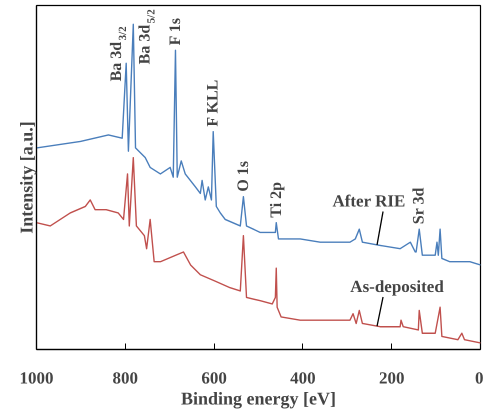 The width and height of the screenshot is (483, 411). Describe the element at coordinates (175, 32) in the screenshot. I see `annotation: F 1s` at that location.